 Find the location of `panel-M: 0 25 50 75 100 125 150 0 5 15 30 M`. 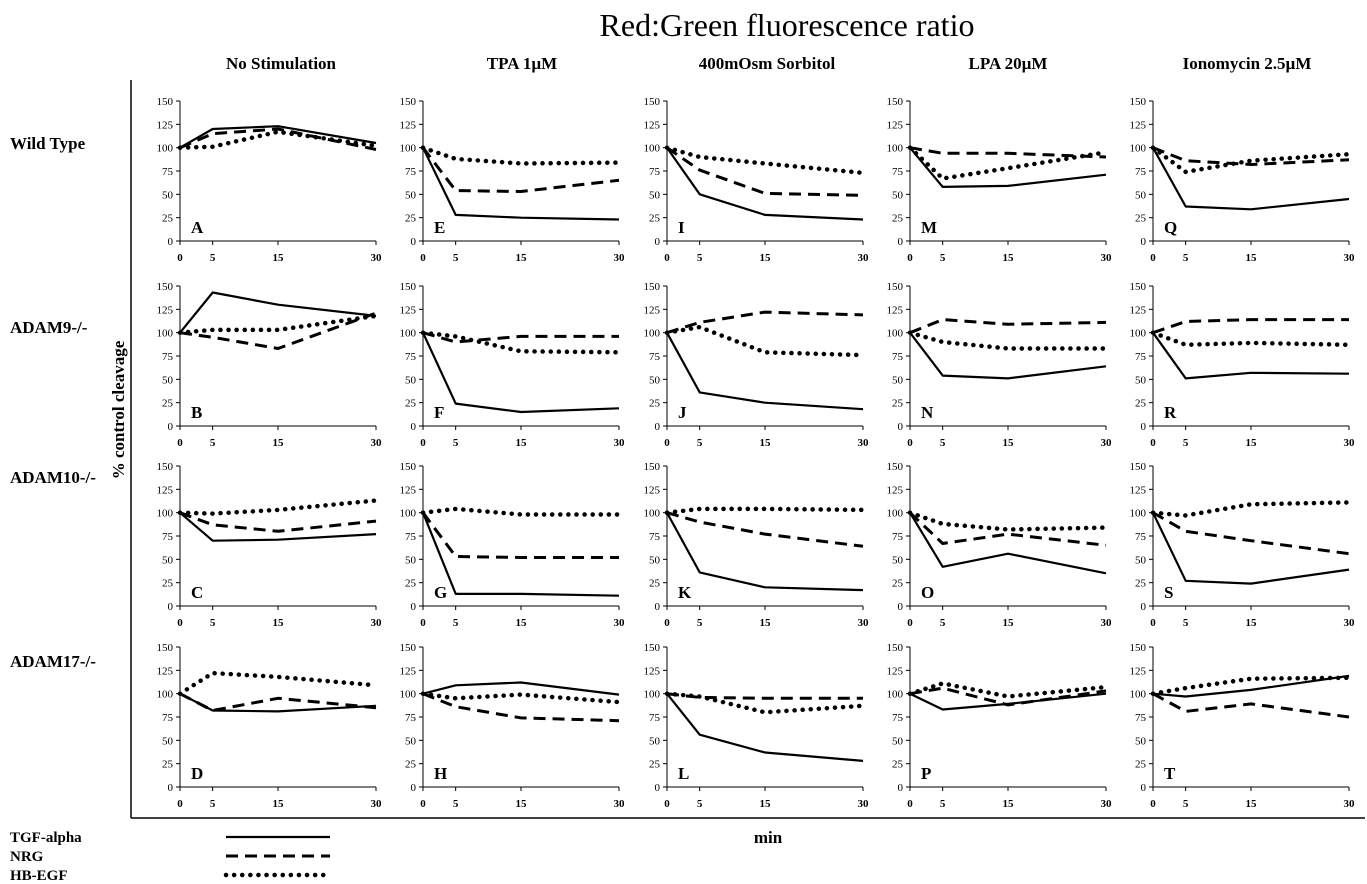

panel-M: 0 25 50 75 100 125 150 0 5 15 30 M is located at coordinates (1000, 180).